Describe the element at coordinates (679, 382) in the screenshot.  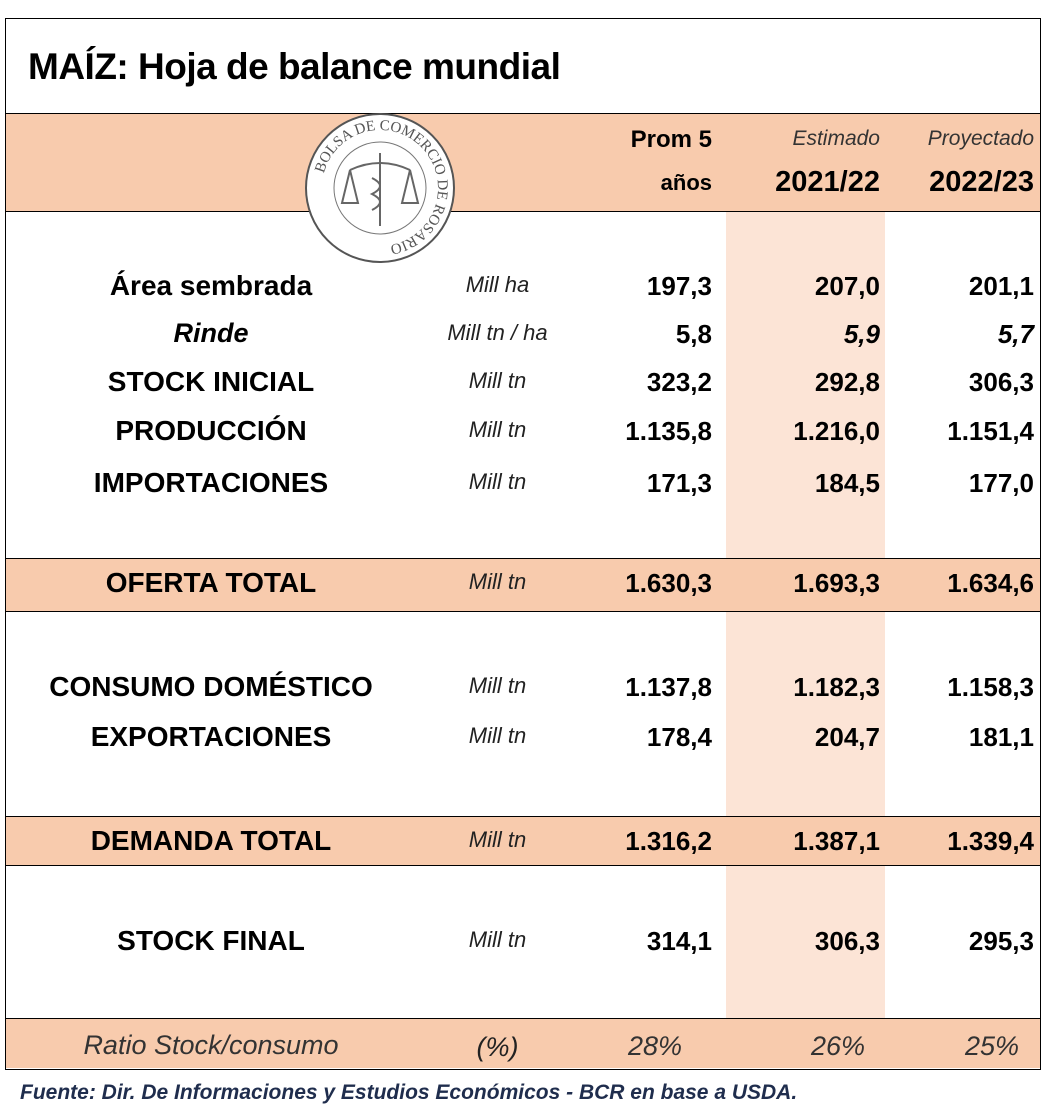
I see `row-value: 323,2` at that location.